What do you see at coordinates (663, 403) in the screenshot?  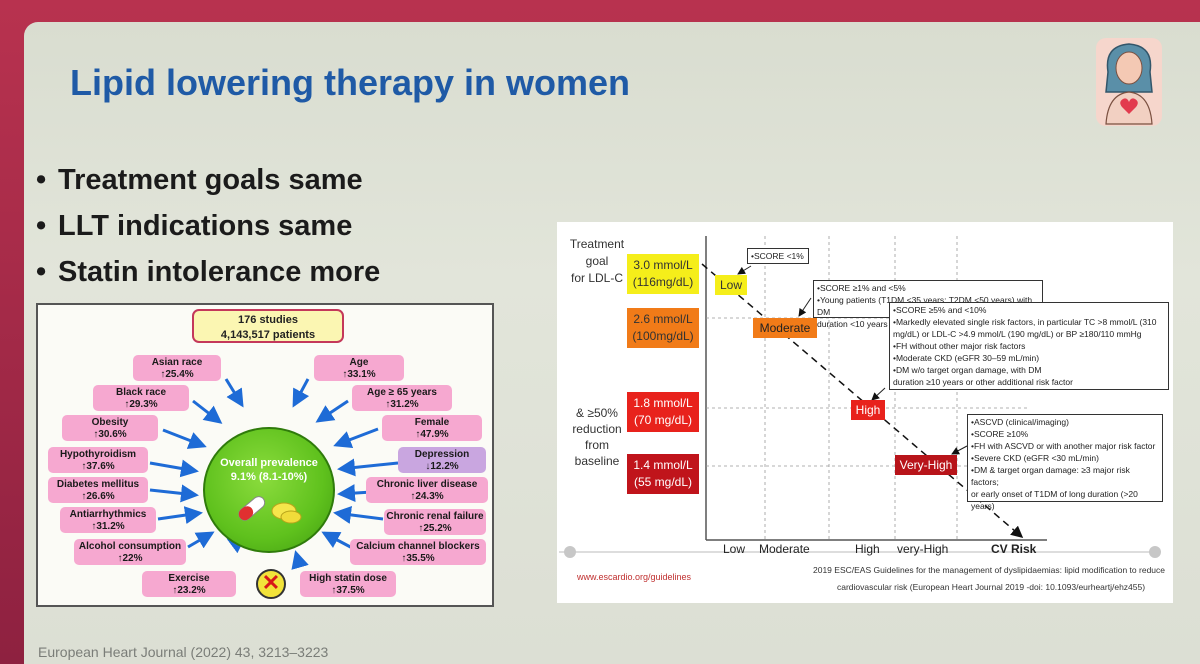 I see `goal-mmol: 1.8 mmol/L` at bounding box center [663, 403].